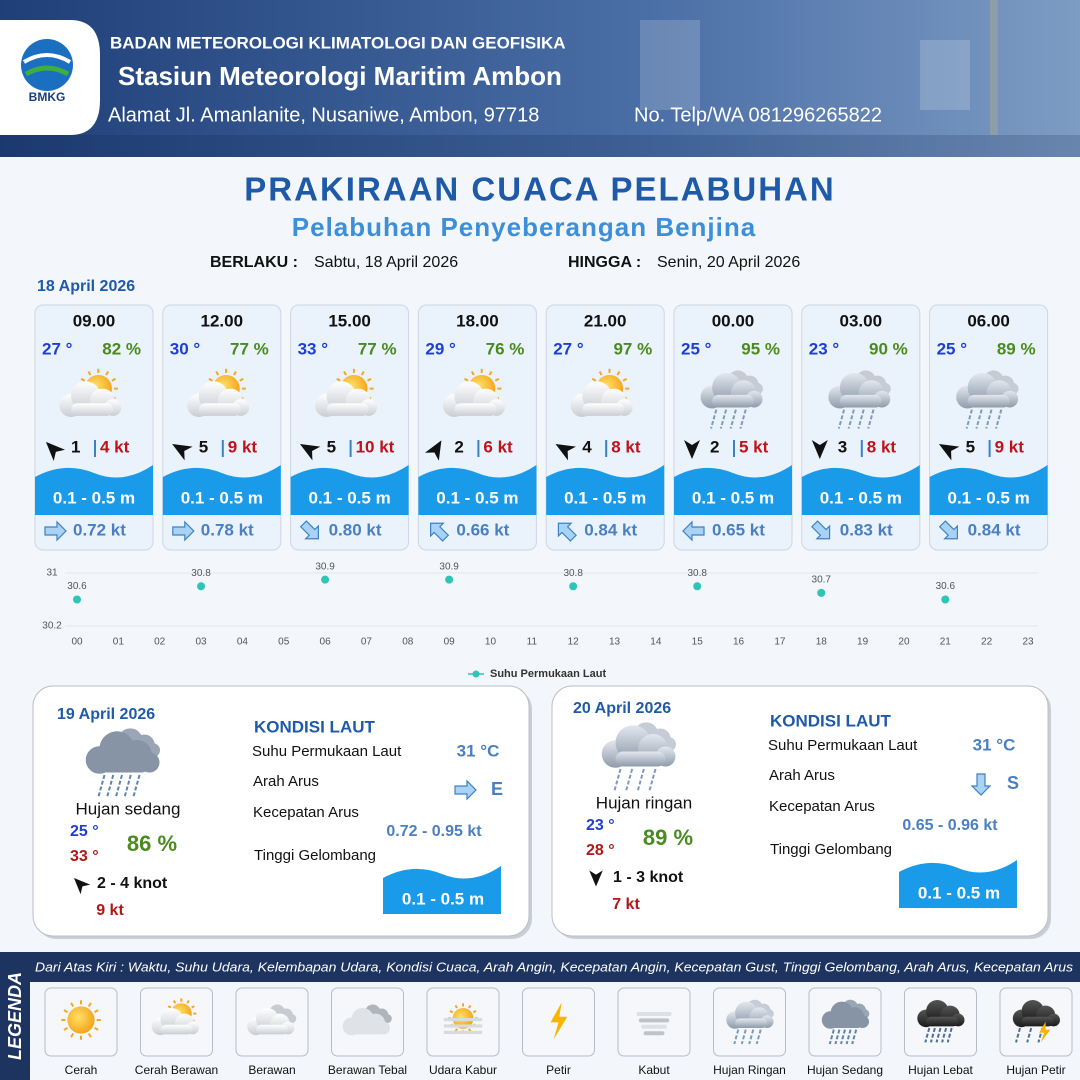 The image size is (1080, 1080). What do you see at coordinates (77, 586) in the screenshot?
I see `data-label: 30.6` at bounding box center [77, 586].